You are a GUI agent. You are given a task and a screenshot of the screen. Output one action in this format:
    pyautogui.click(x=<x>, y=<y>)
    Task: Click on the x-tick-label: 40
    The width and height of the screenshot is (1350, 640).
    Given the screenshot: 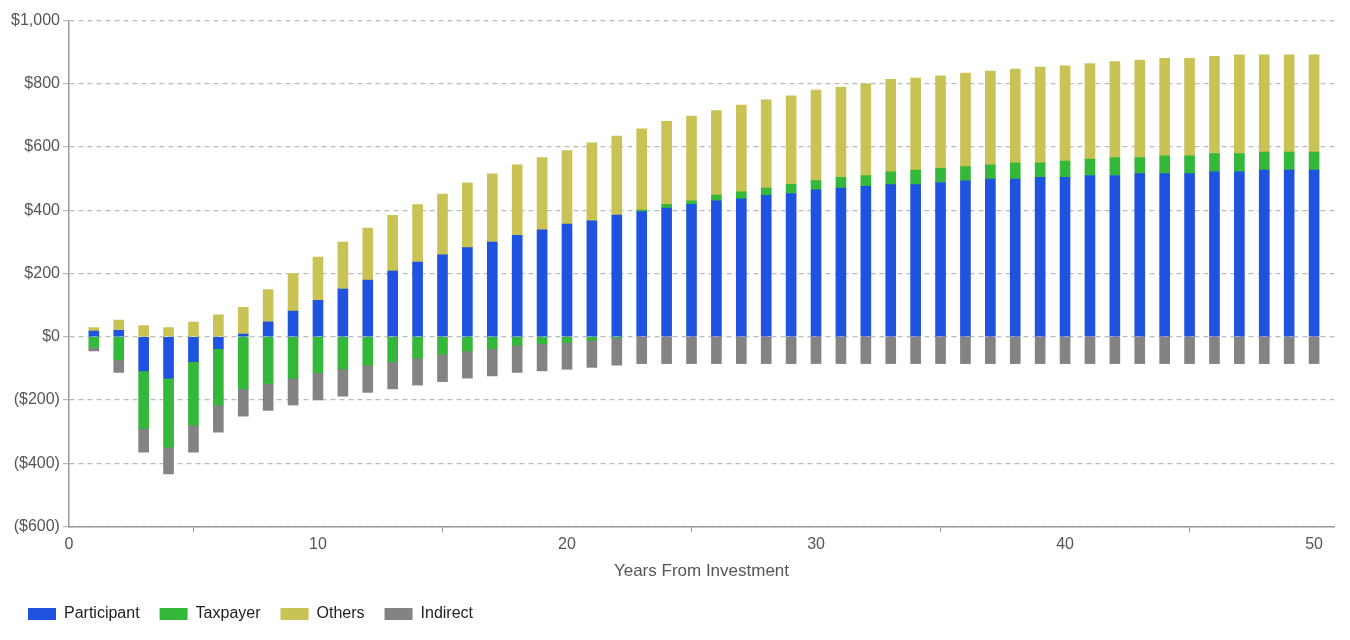 What is the action you would take?
    pyautogui.click(x=1065, y=544)
    